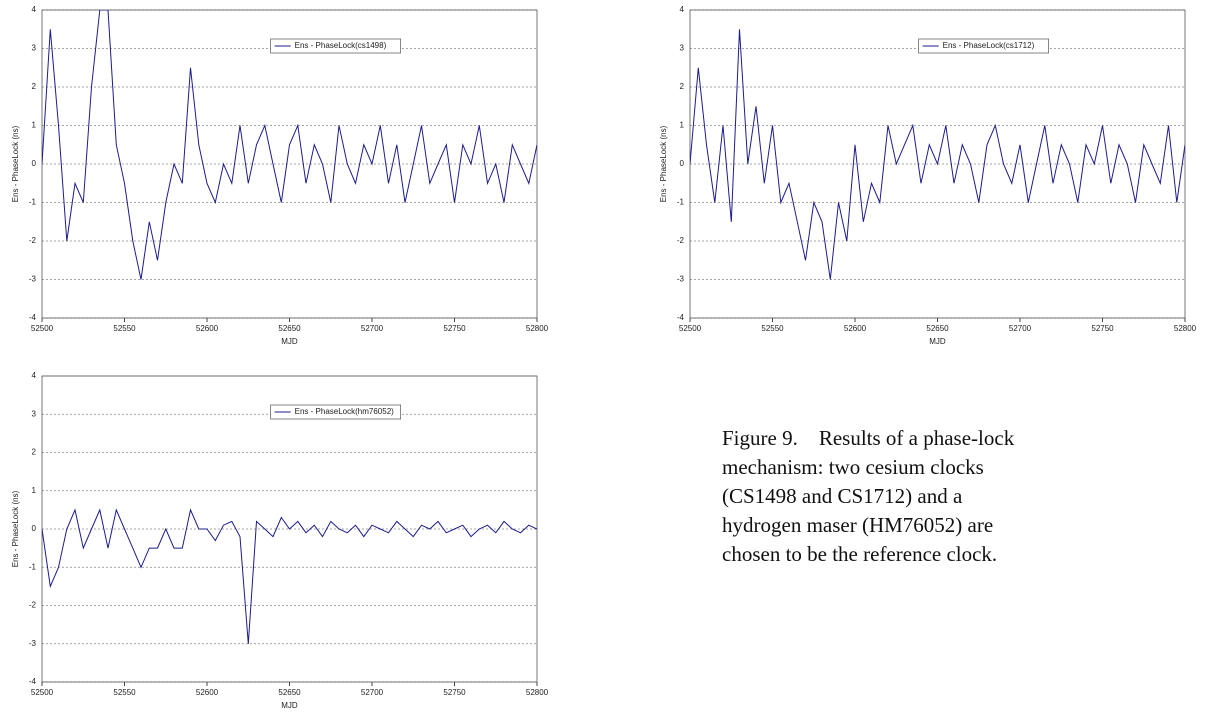 Image resolution: width=1212 pixels, height=717 pixels. What do you see at coordinates (345, 411) in the screenshot?
I see `legend-label: Ens - PhaseLock(hm76052)` at bounding box center [345, 411].